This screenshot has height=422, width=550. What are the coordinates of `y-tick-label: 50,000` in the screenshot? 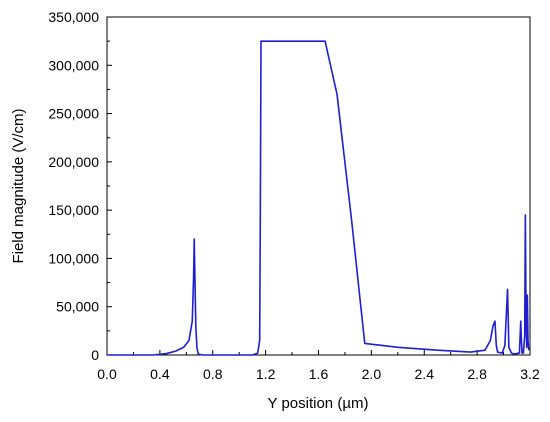 It's located at (77, 307).